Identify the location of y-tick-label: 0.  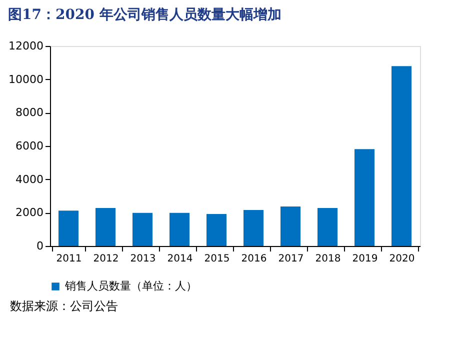
(40, 246).